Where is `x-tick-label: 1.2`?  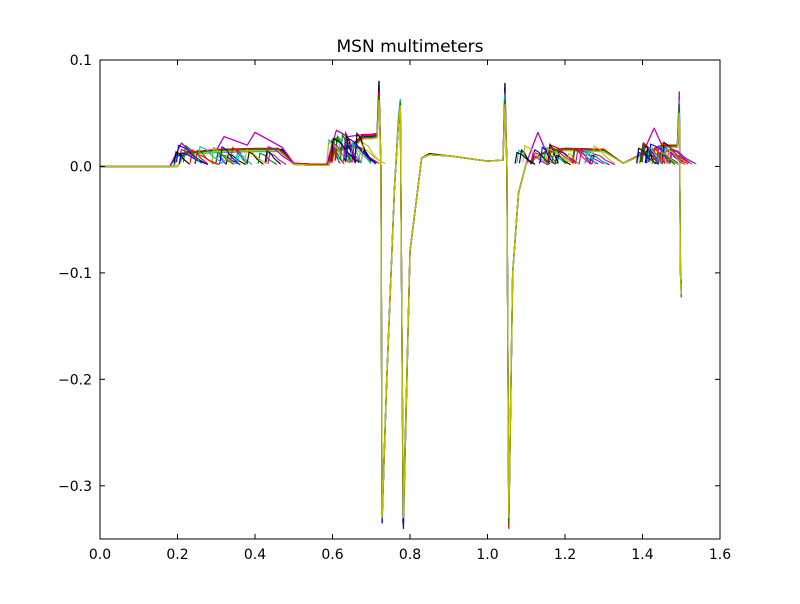 x-tick-label: 1.2 is located at coordinates (565, 555).